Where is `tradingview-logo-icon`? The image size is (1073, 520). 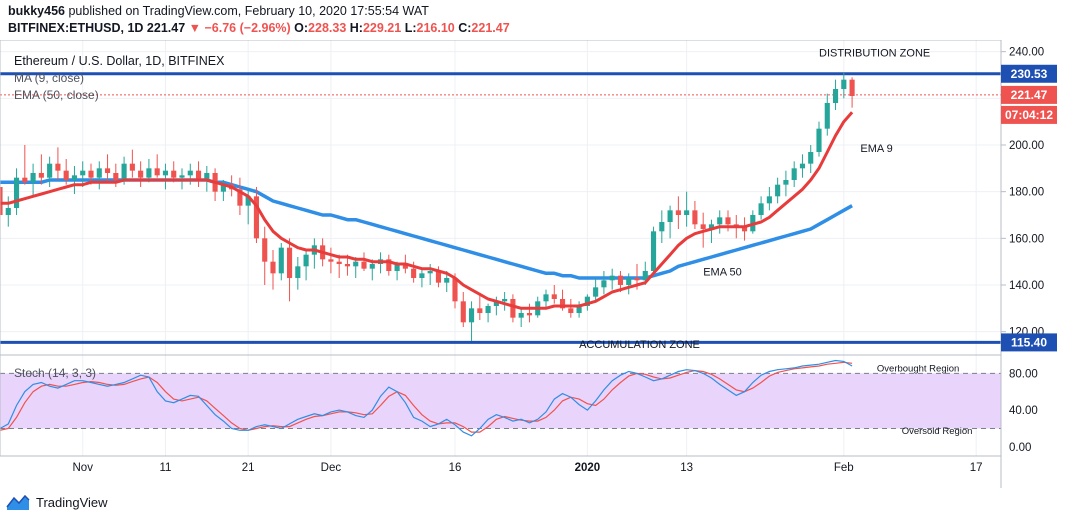 tradingview-logo-icon is located at coordinates (18, 502).